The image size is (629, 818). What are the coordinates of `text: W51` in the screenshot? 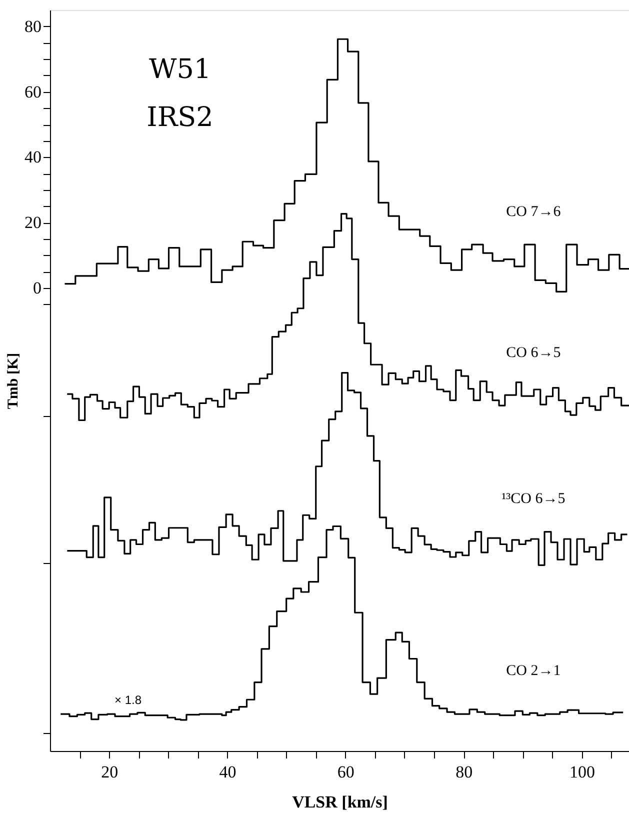 It's located at (180, 69).